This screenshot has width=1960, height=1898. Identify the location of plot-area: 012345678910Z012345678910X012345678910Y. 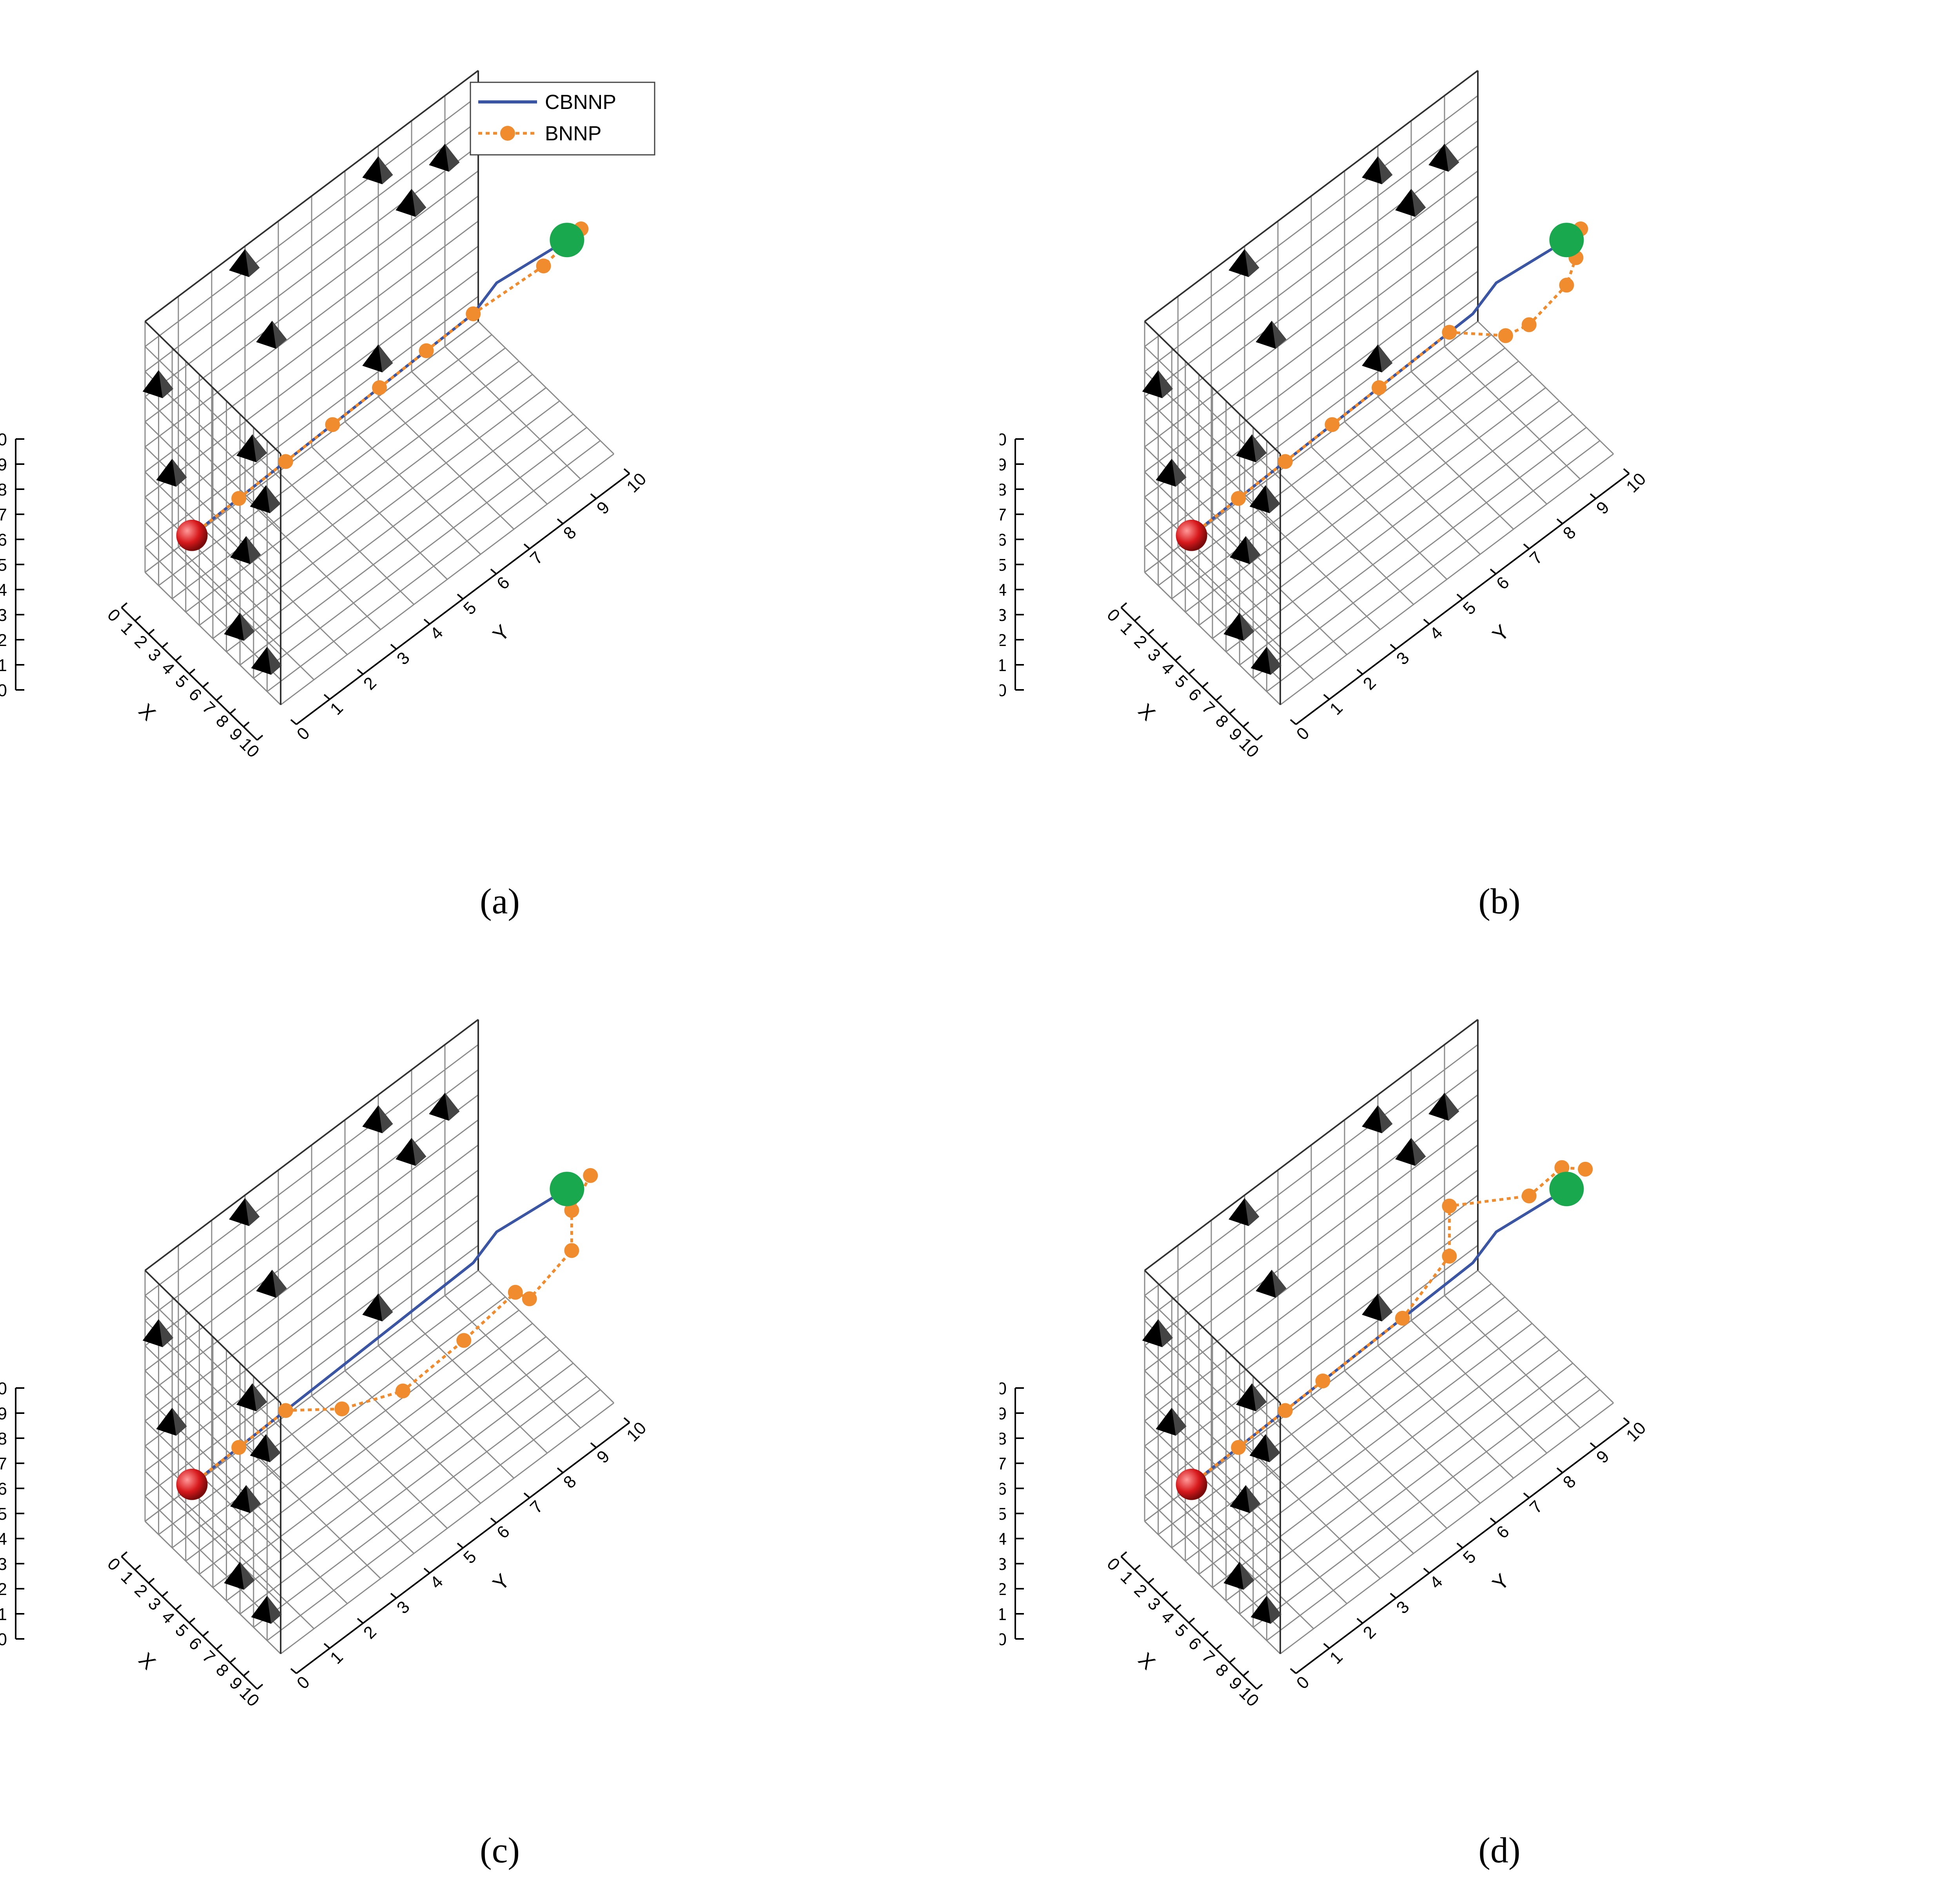
(325, 1364).